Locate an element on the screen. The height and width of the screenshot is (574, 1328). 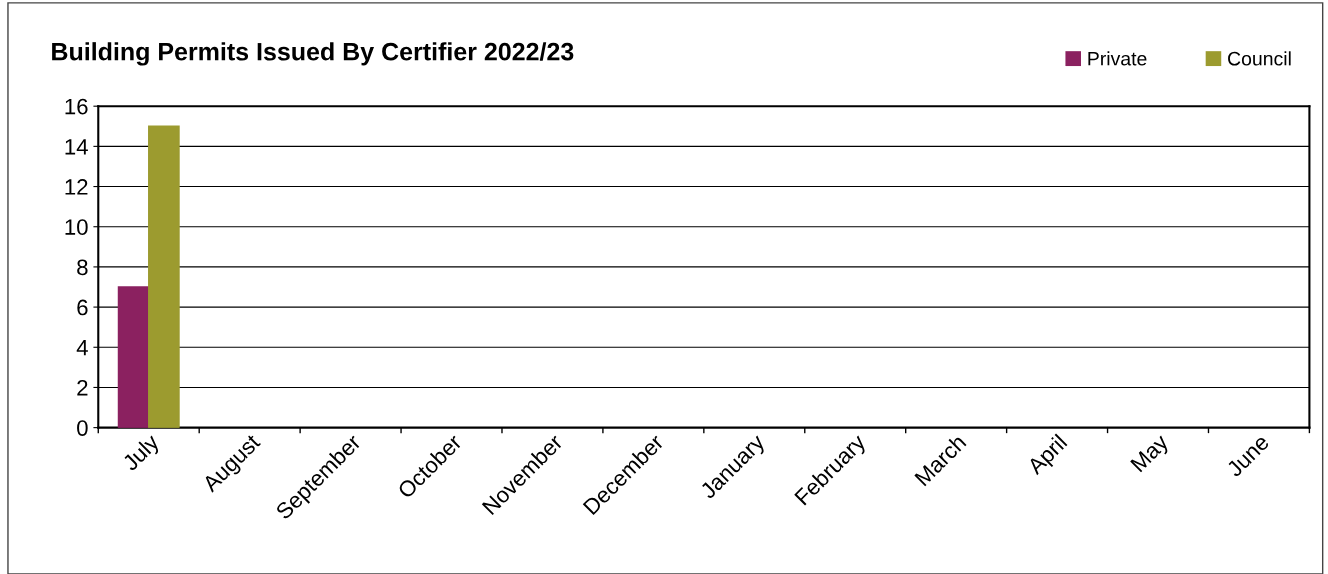
y-tick-label: 16 is located at coordinates (76, 106).